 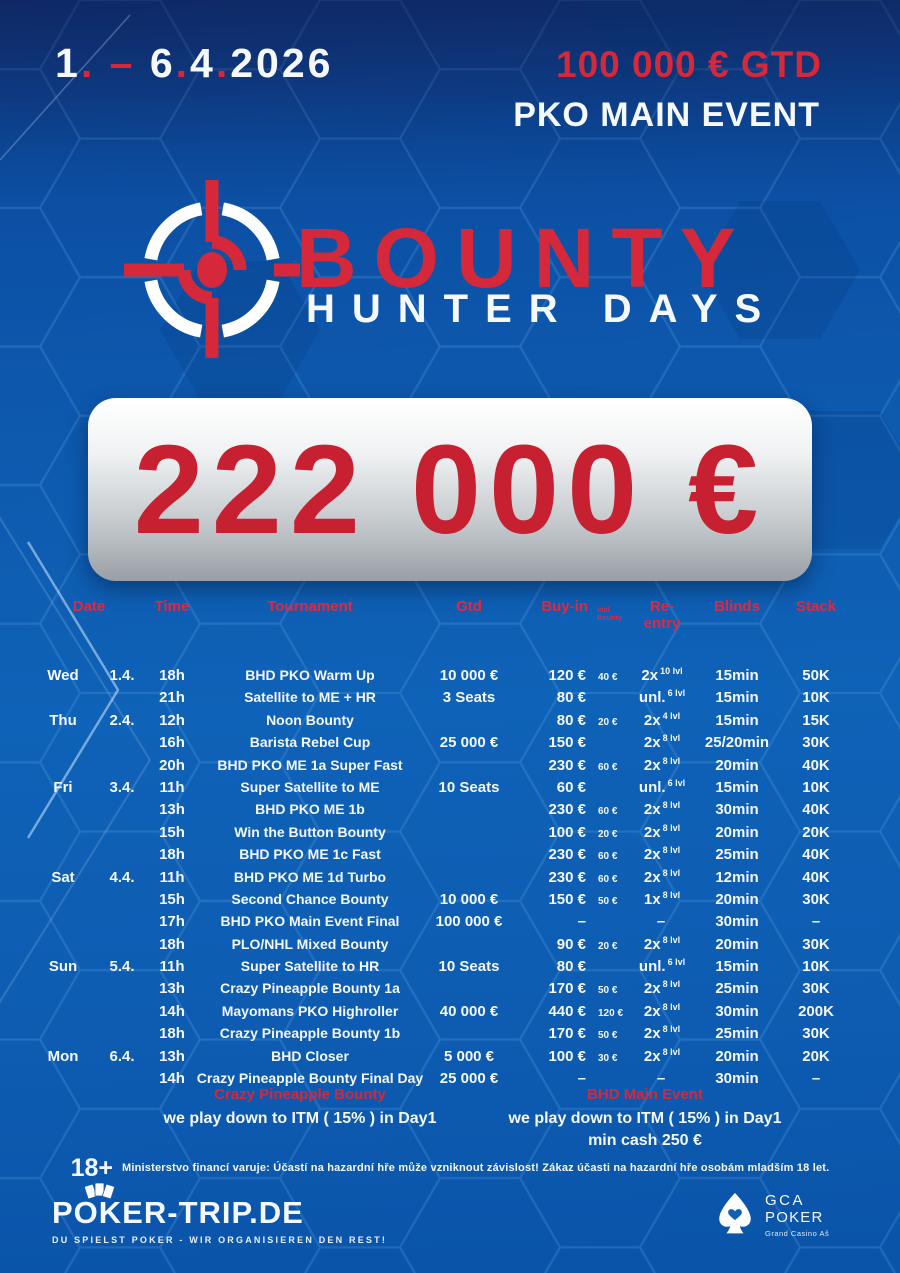 I want to click on date-dash: –, so click(x=122, y=63).